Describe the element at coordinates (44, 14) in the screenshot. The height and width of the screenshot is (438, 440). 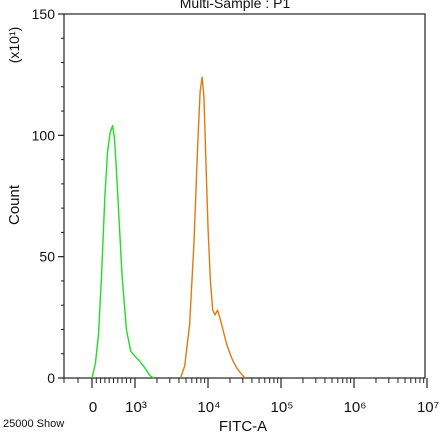
I see `y-tick-label-3: 150` at that location.